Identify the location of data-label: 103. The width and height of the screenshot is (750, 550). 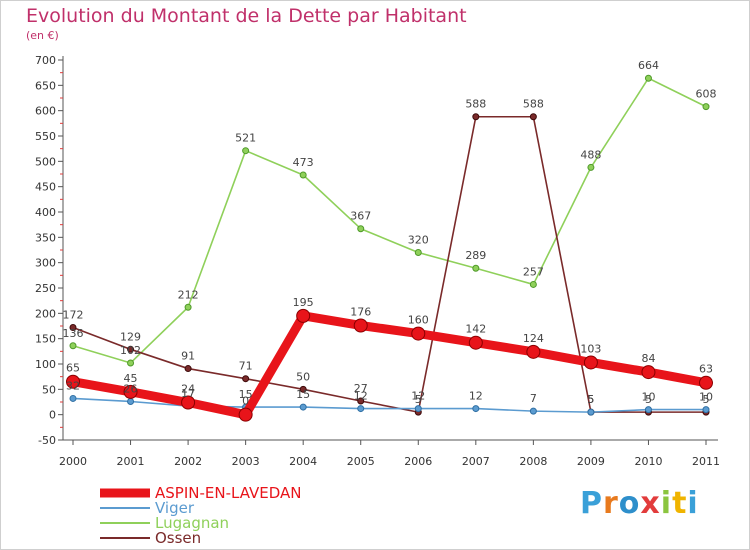
(590, 348).